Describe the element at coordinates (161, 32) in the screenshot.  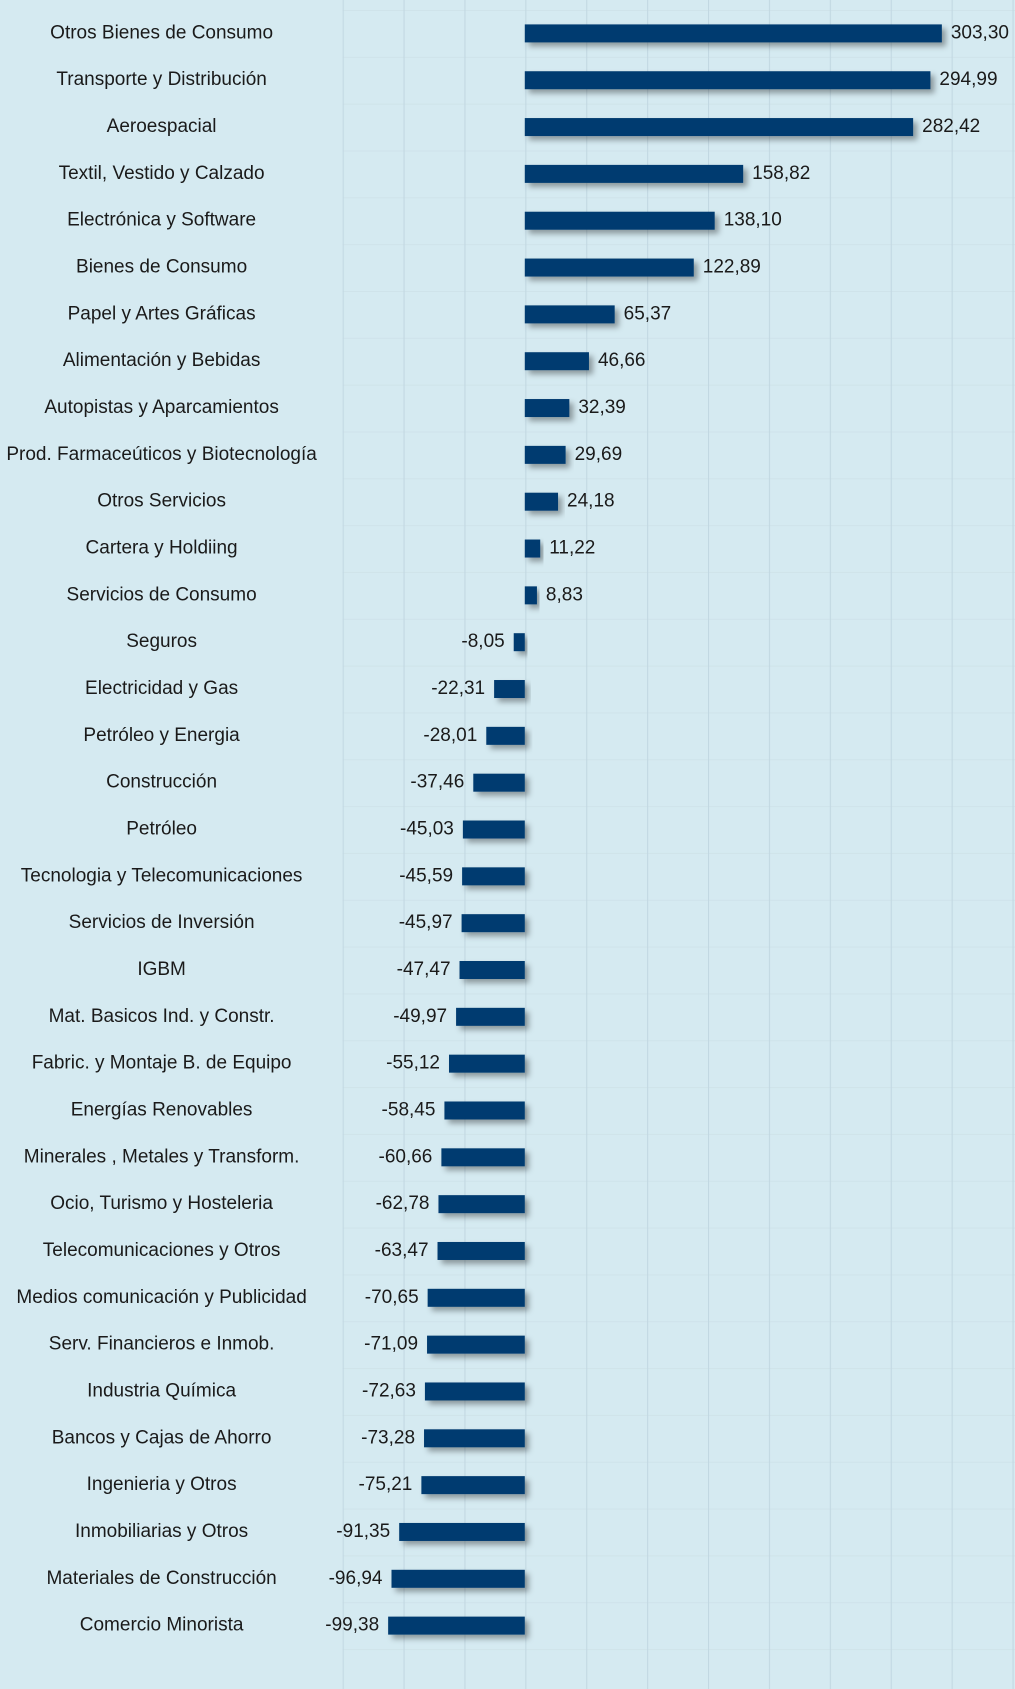
I see `category-label: Otros Bienes de Consumo` at that location.